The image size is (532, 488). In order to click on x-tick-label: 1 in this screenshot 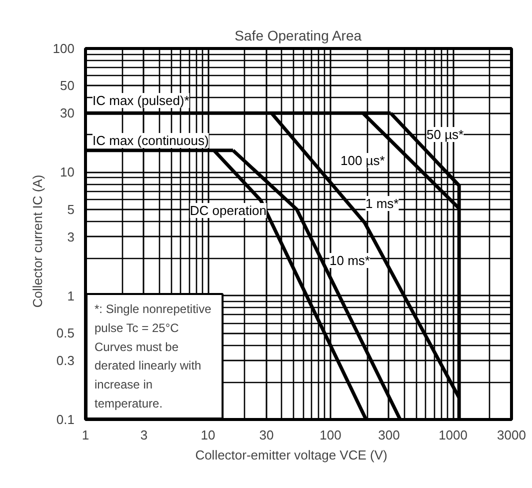, I will do `click(86, 435)`.